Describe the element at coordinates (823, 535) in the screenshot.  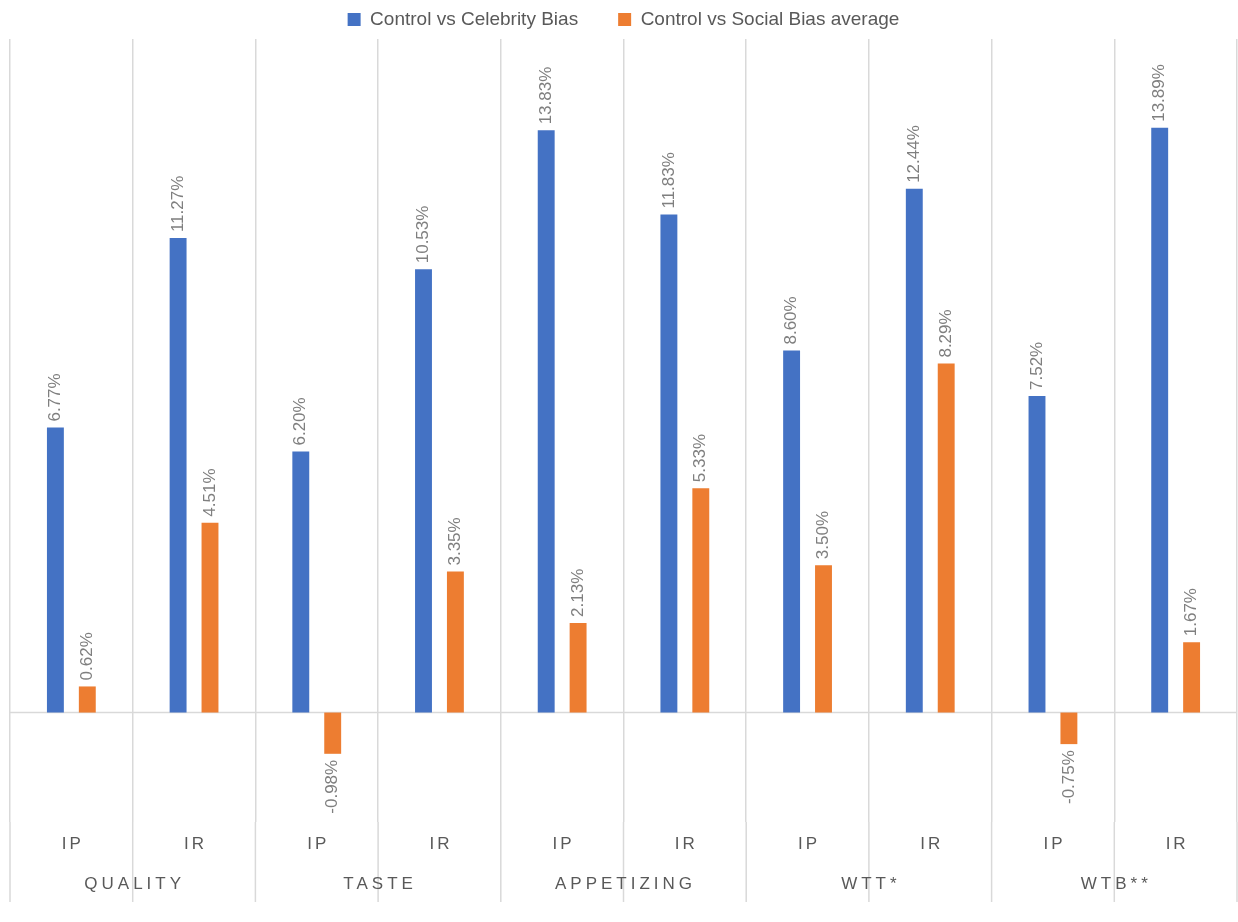
I see `data-label: 3.50%` at that location.